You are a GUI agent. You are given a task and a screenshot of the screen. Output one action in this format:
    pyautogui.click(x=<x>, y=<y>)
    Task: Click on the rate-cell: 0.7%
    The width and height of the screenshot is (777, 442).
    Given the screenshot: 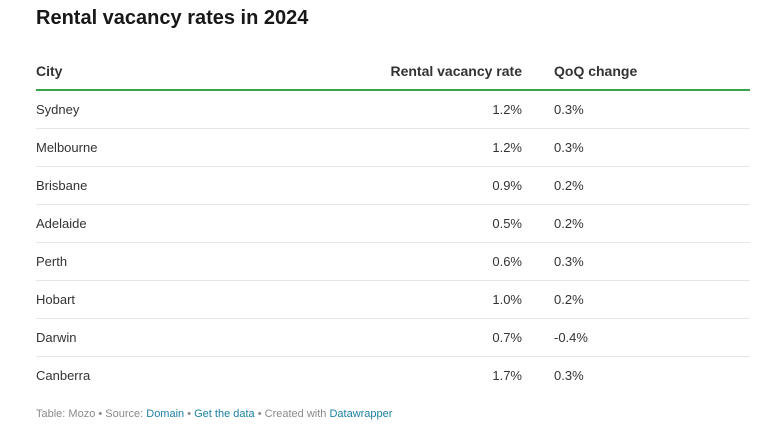 What is the action you would take?
    pyautogui.click(x=419, y=337)
    